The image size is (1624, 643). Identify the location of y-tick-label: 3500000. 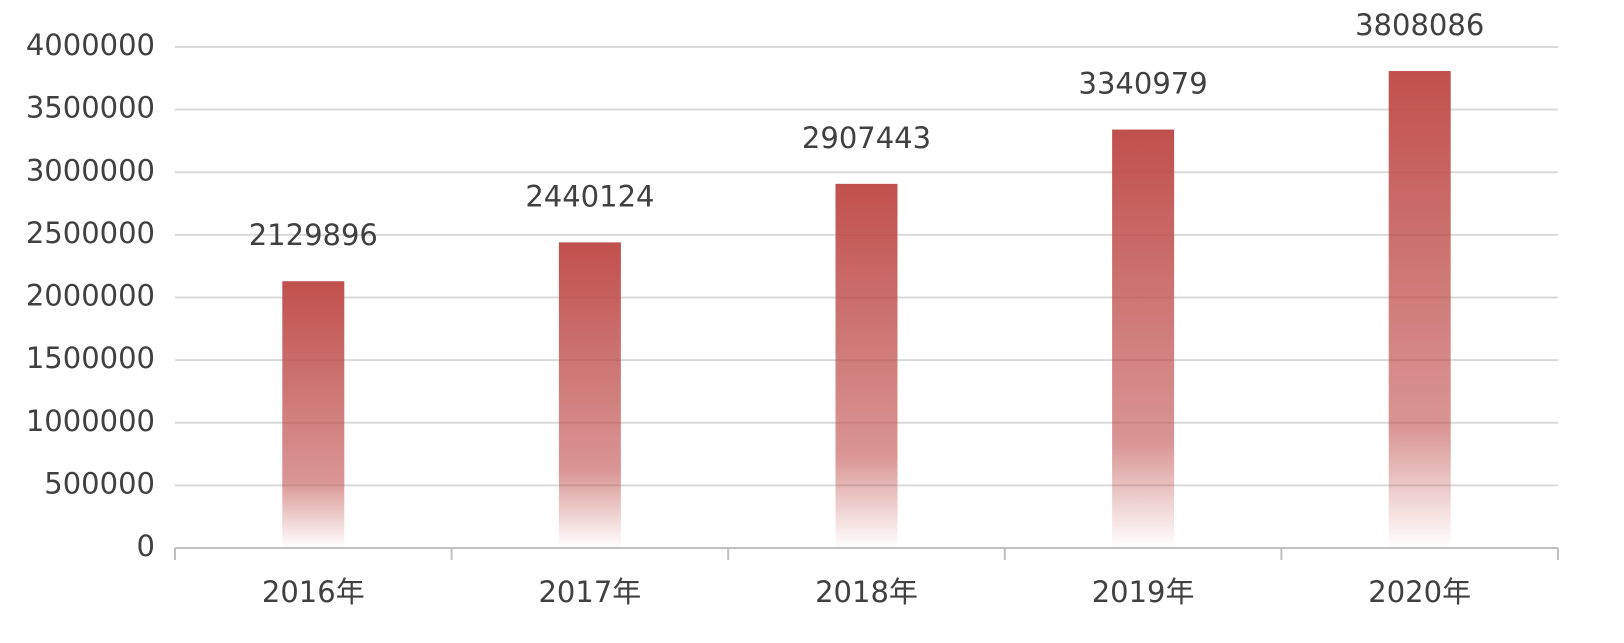
(90, 108).